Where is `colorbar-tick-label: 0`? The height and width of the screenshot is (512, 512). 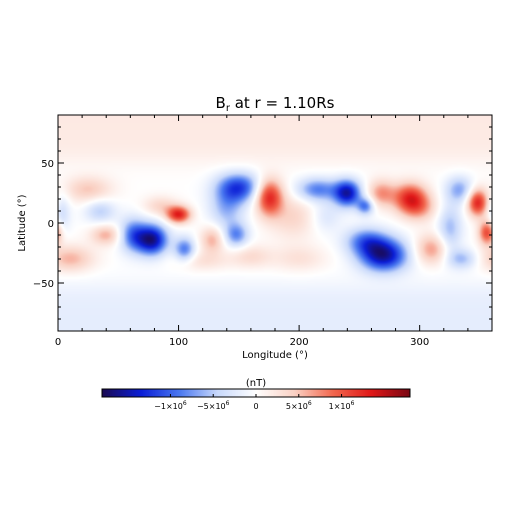 colorbar-tick-label: 0 is located at coordinates (255, 406).